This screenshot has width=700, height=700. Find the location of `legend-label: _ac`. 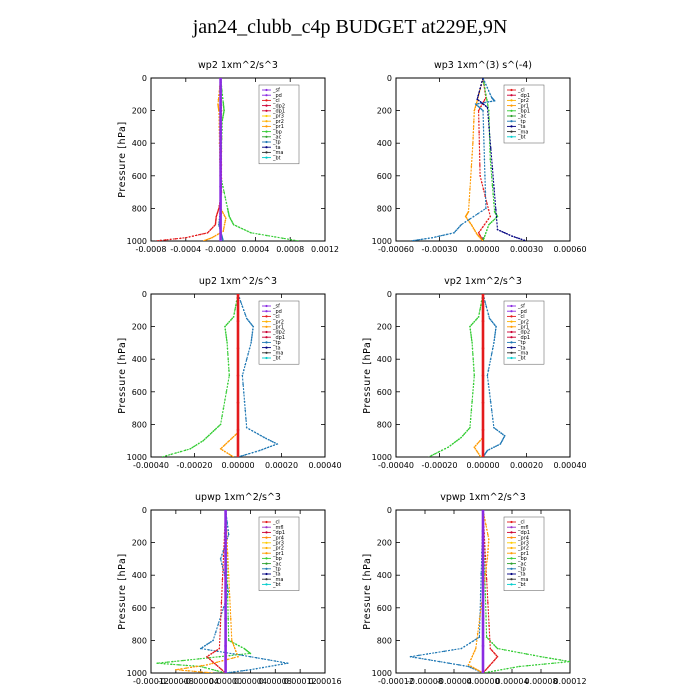

legend-label: _ac is located at coordinates (277, 564).